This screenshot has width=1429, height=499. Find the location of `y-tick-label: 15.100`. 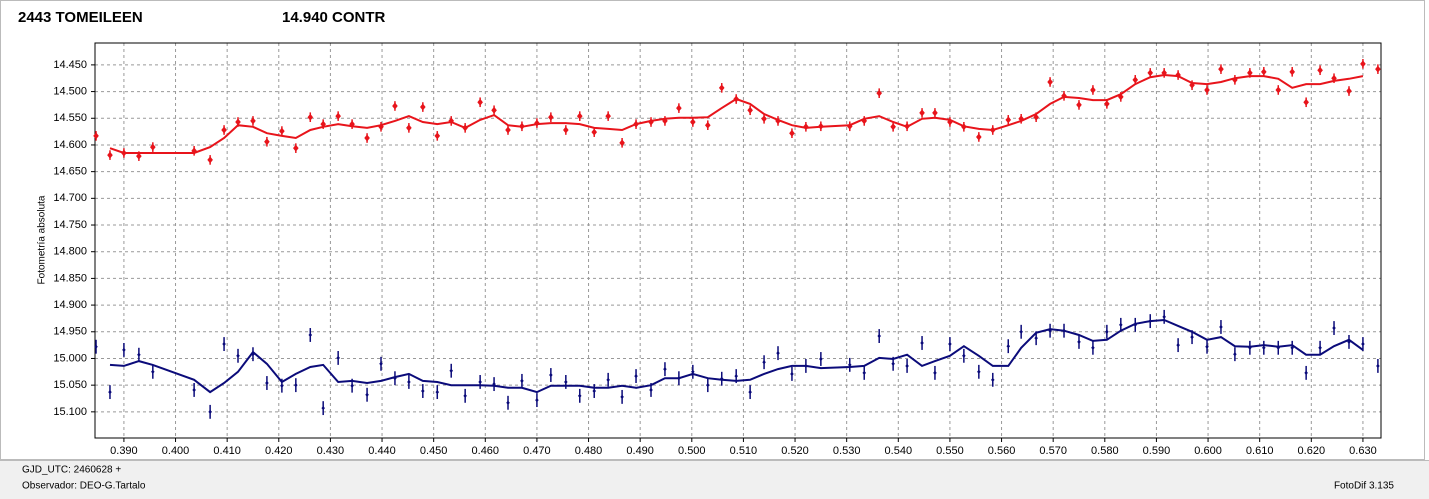

y-tick-label: 15.100 is located at coordinates (70, 412).